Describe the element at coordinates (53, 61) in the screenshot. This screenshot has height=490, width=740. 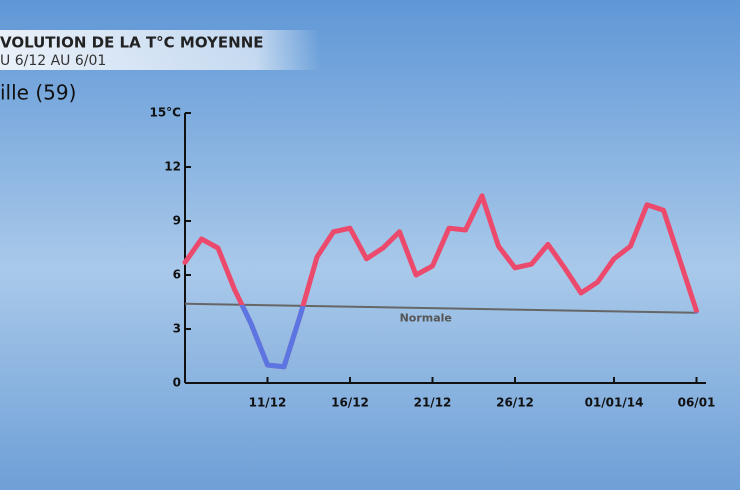
I see `chart-subtitle: U 6/12 AU 6/01` at that location.